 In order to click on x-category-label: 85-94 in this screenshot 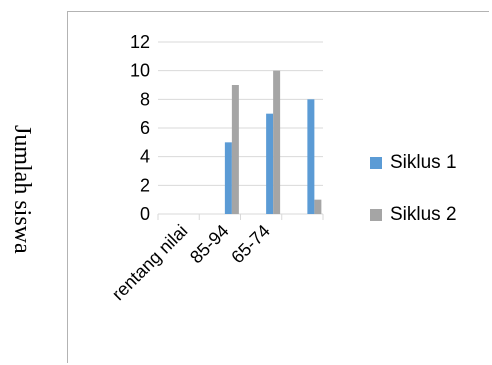, I will do `click(209, 244)`.